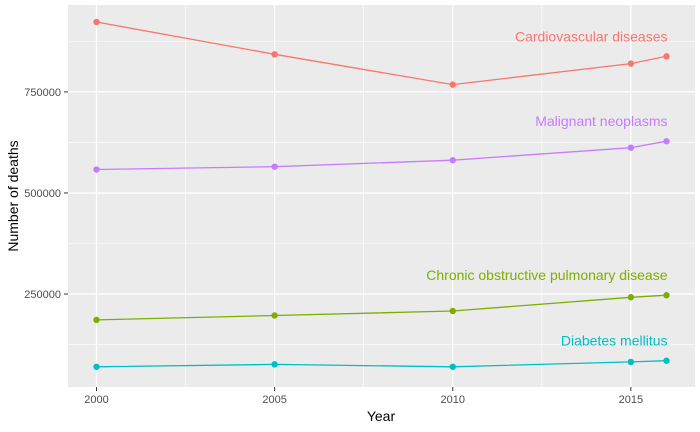 This screenshot has height=432, width=700. What do you see at coordinates (363, 396) in the screenshot?
I see `x-axis-ticks: 2000 2005 2010 2015` at bounding box center [363, 396].